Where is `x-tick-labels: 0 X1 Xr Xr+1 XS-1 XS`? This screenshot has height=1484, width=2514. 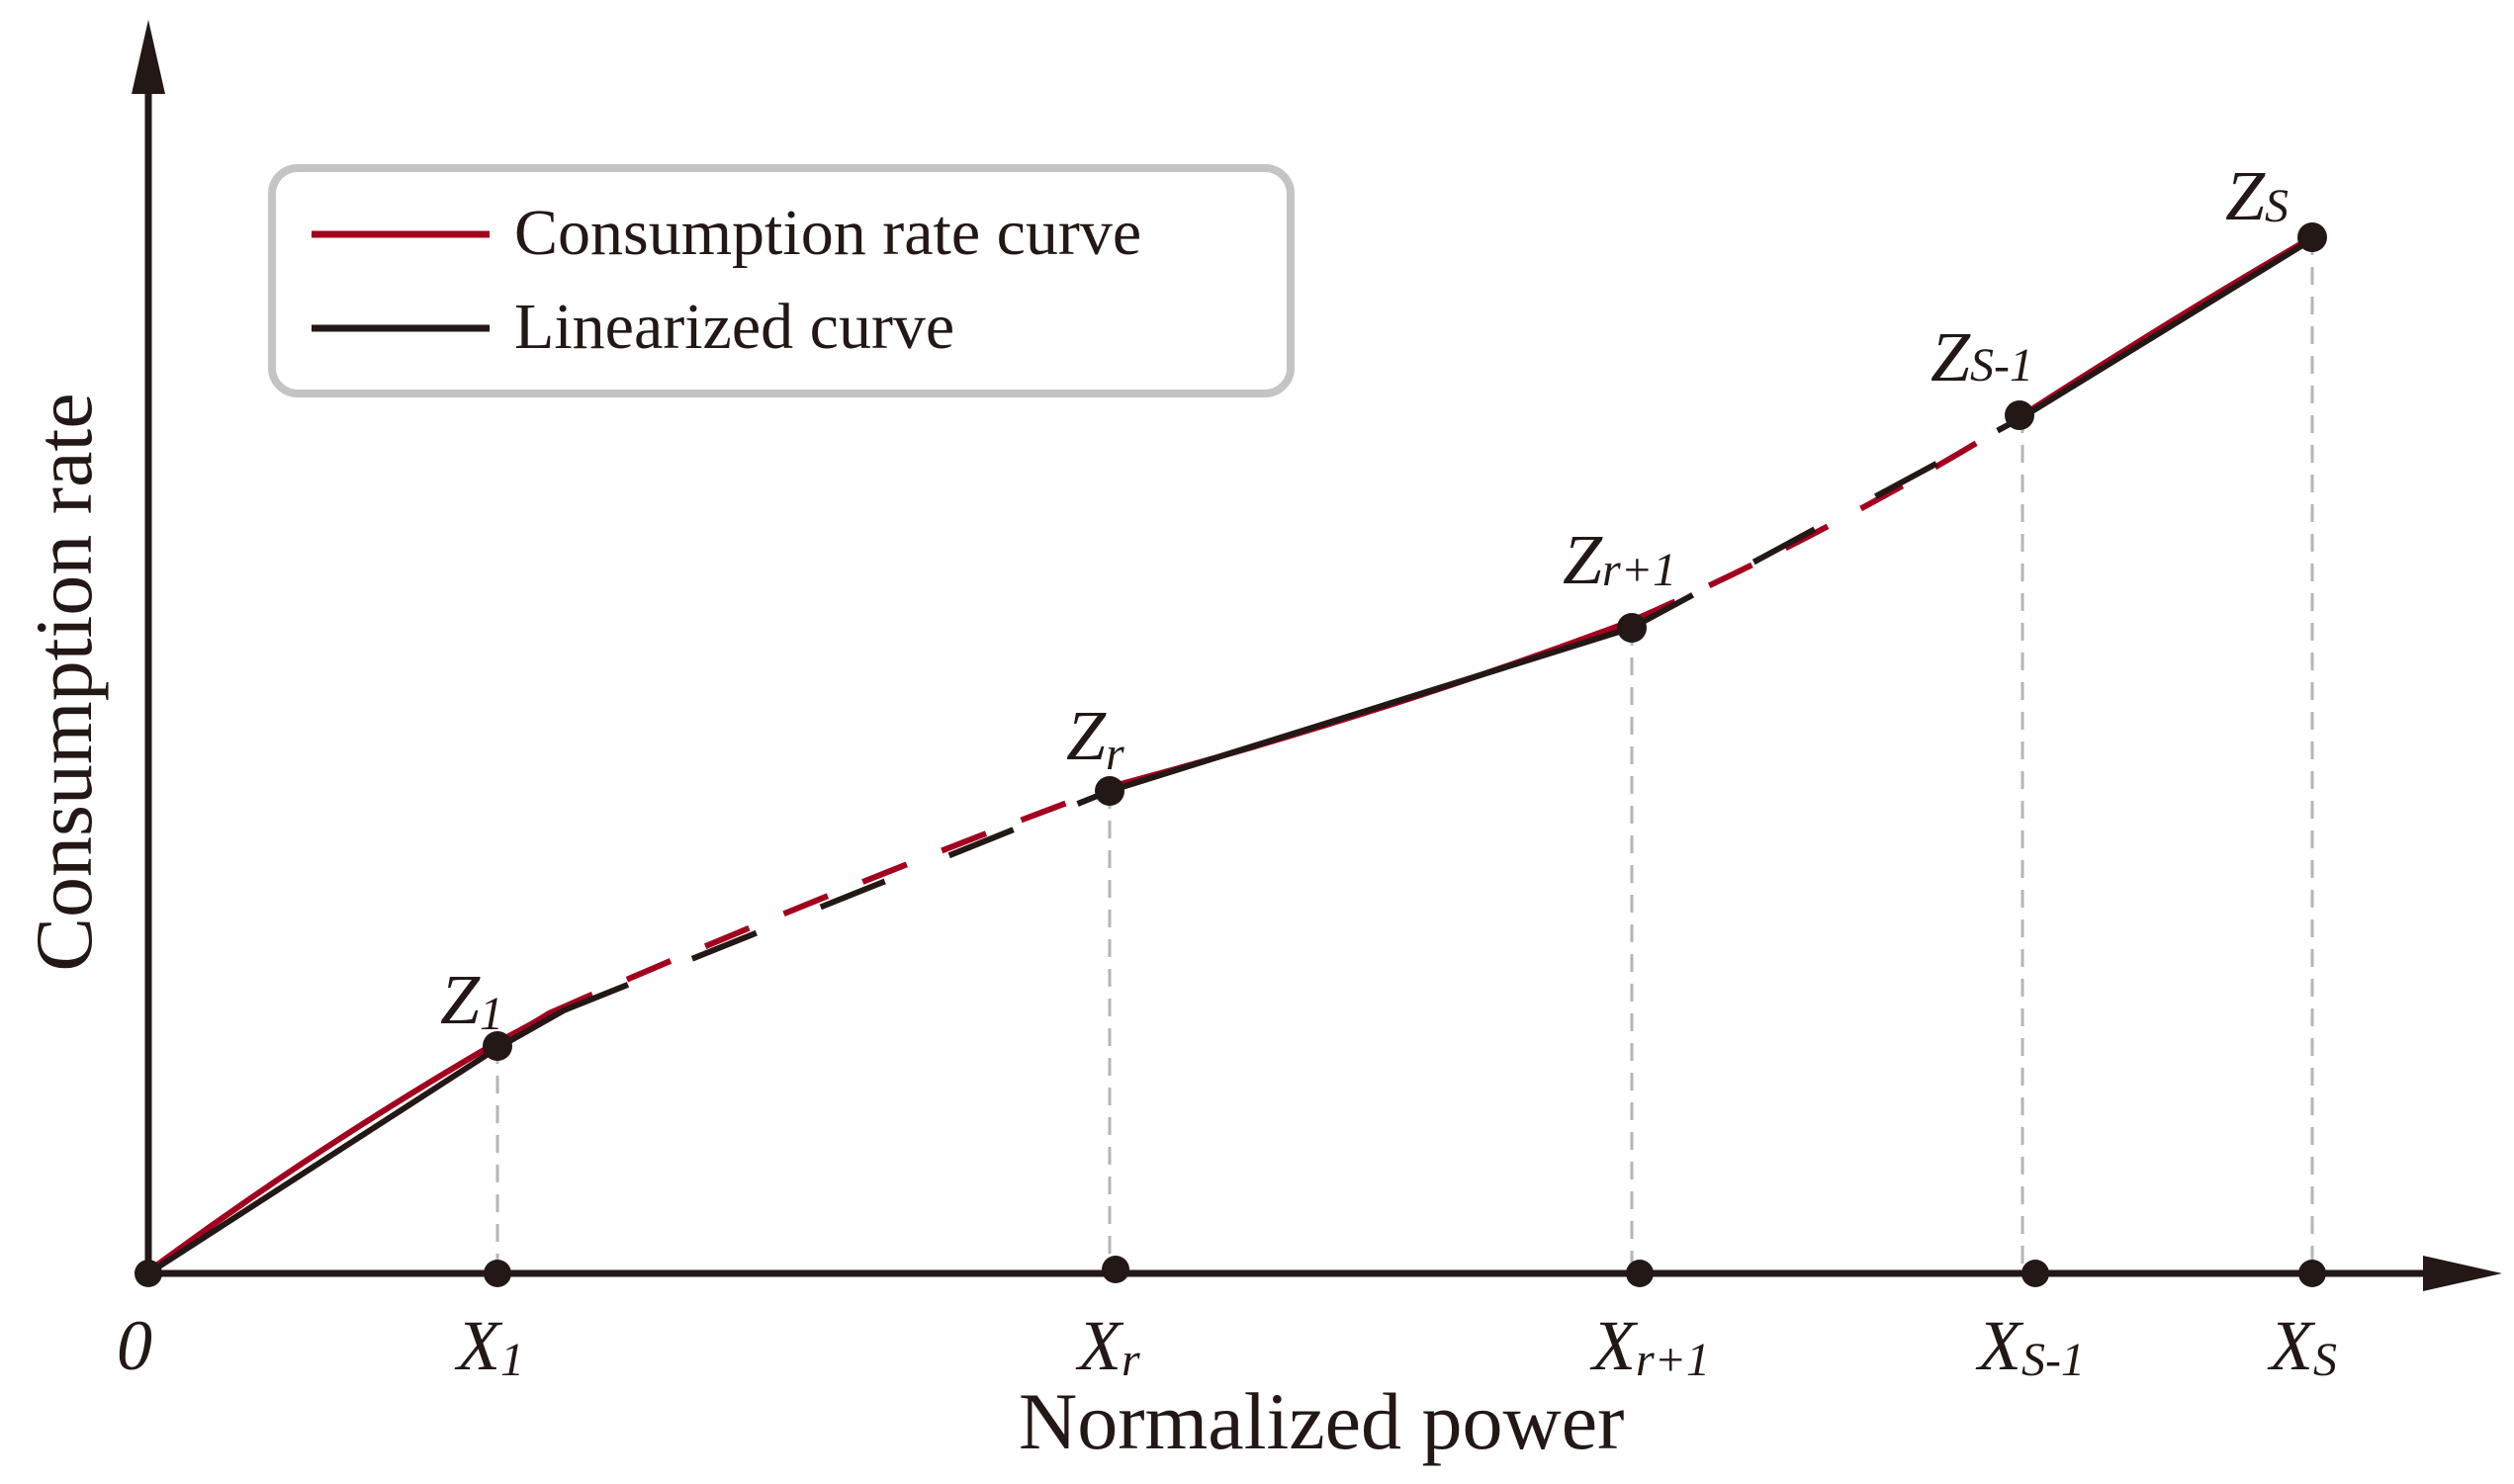 x-tick-labels: 0 X1 Xr Xr+1 XS-1 XS is located at coordinates (1227, 1346).